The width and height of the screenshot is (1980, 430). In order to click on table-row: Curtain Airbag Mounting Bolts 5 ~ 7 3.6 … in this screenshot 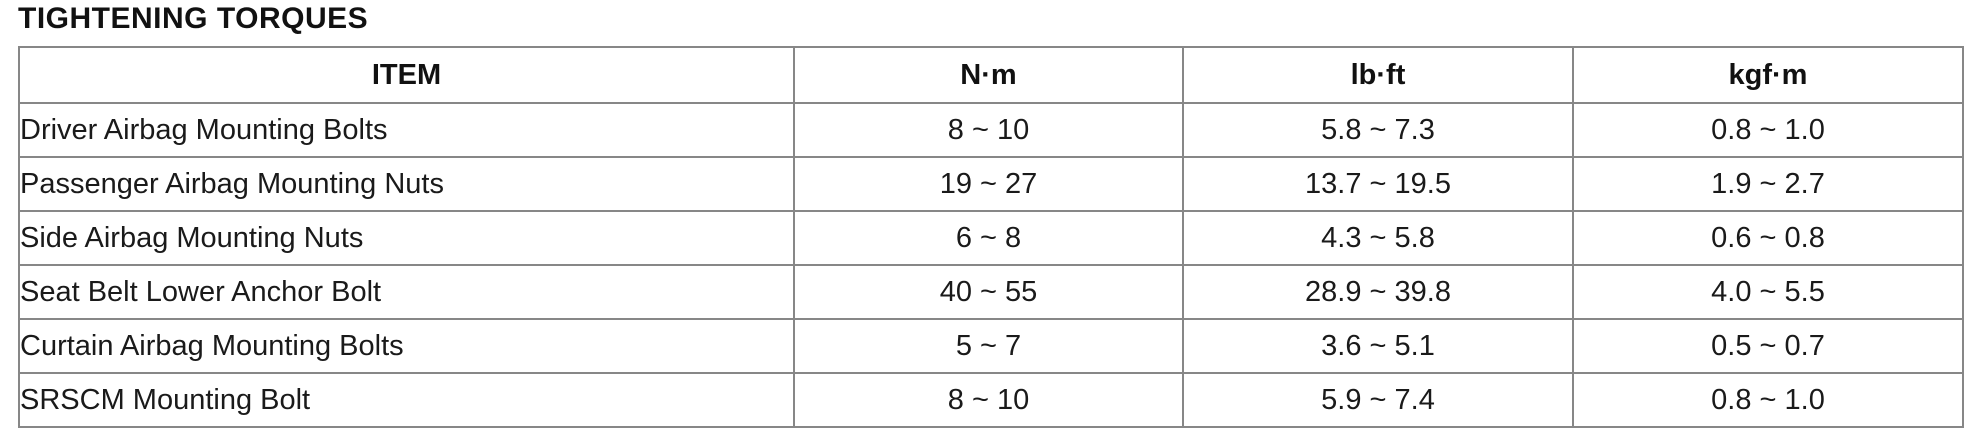, I will do `click(991, 346)`.